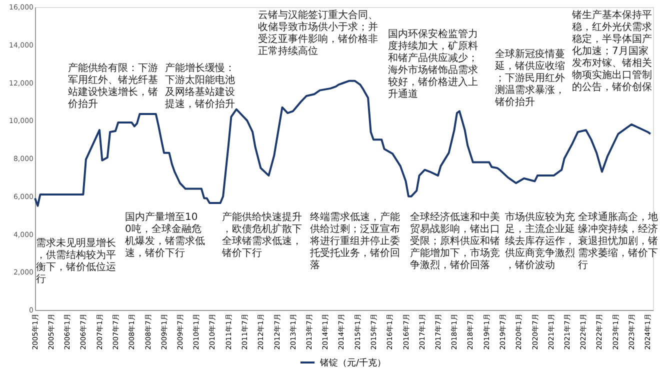 This screenshot has height=371, width=660. I want to click on annotation: 产能供给有限：下游军用红外、锗光纤基站建设快速增长，锗价抬升, so click(112, 86).